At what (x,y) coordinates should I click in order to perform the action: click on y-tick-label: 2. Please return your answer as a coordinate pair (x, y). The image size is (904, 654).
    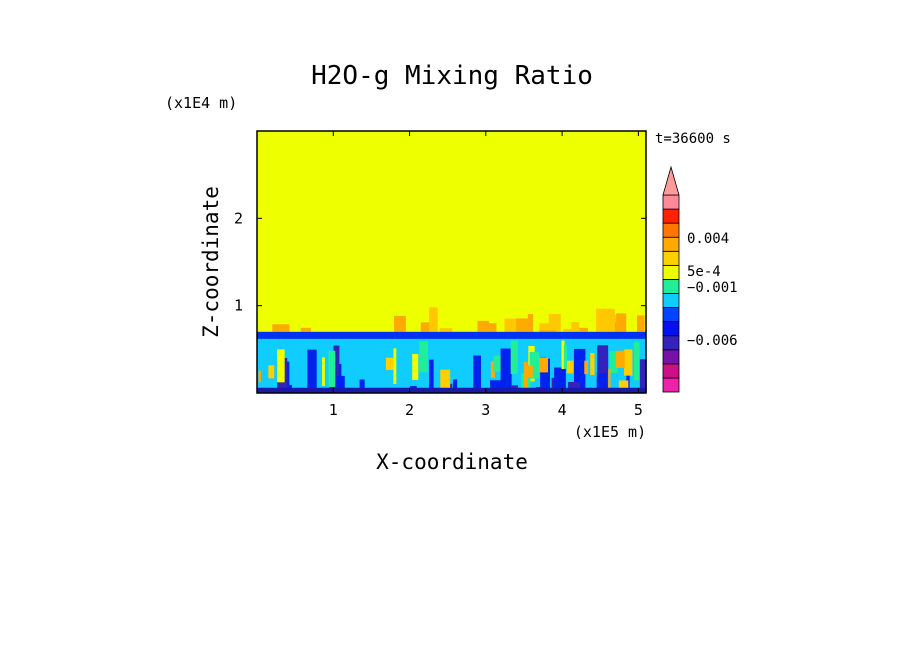
    Looking at the image, I should click on (238, 218).